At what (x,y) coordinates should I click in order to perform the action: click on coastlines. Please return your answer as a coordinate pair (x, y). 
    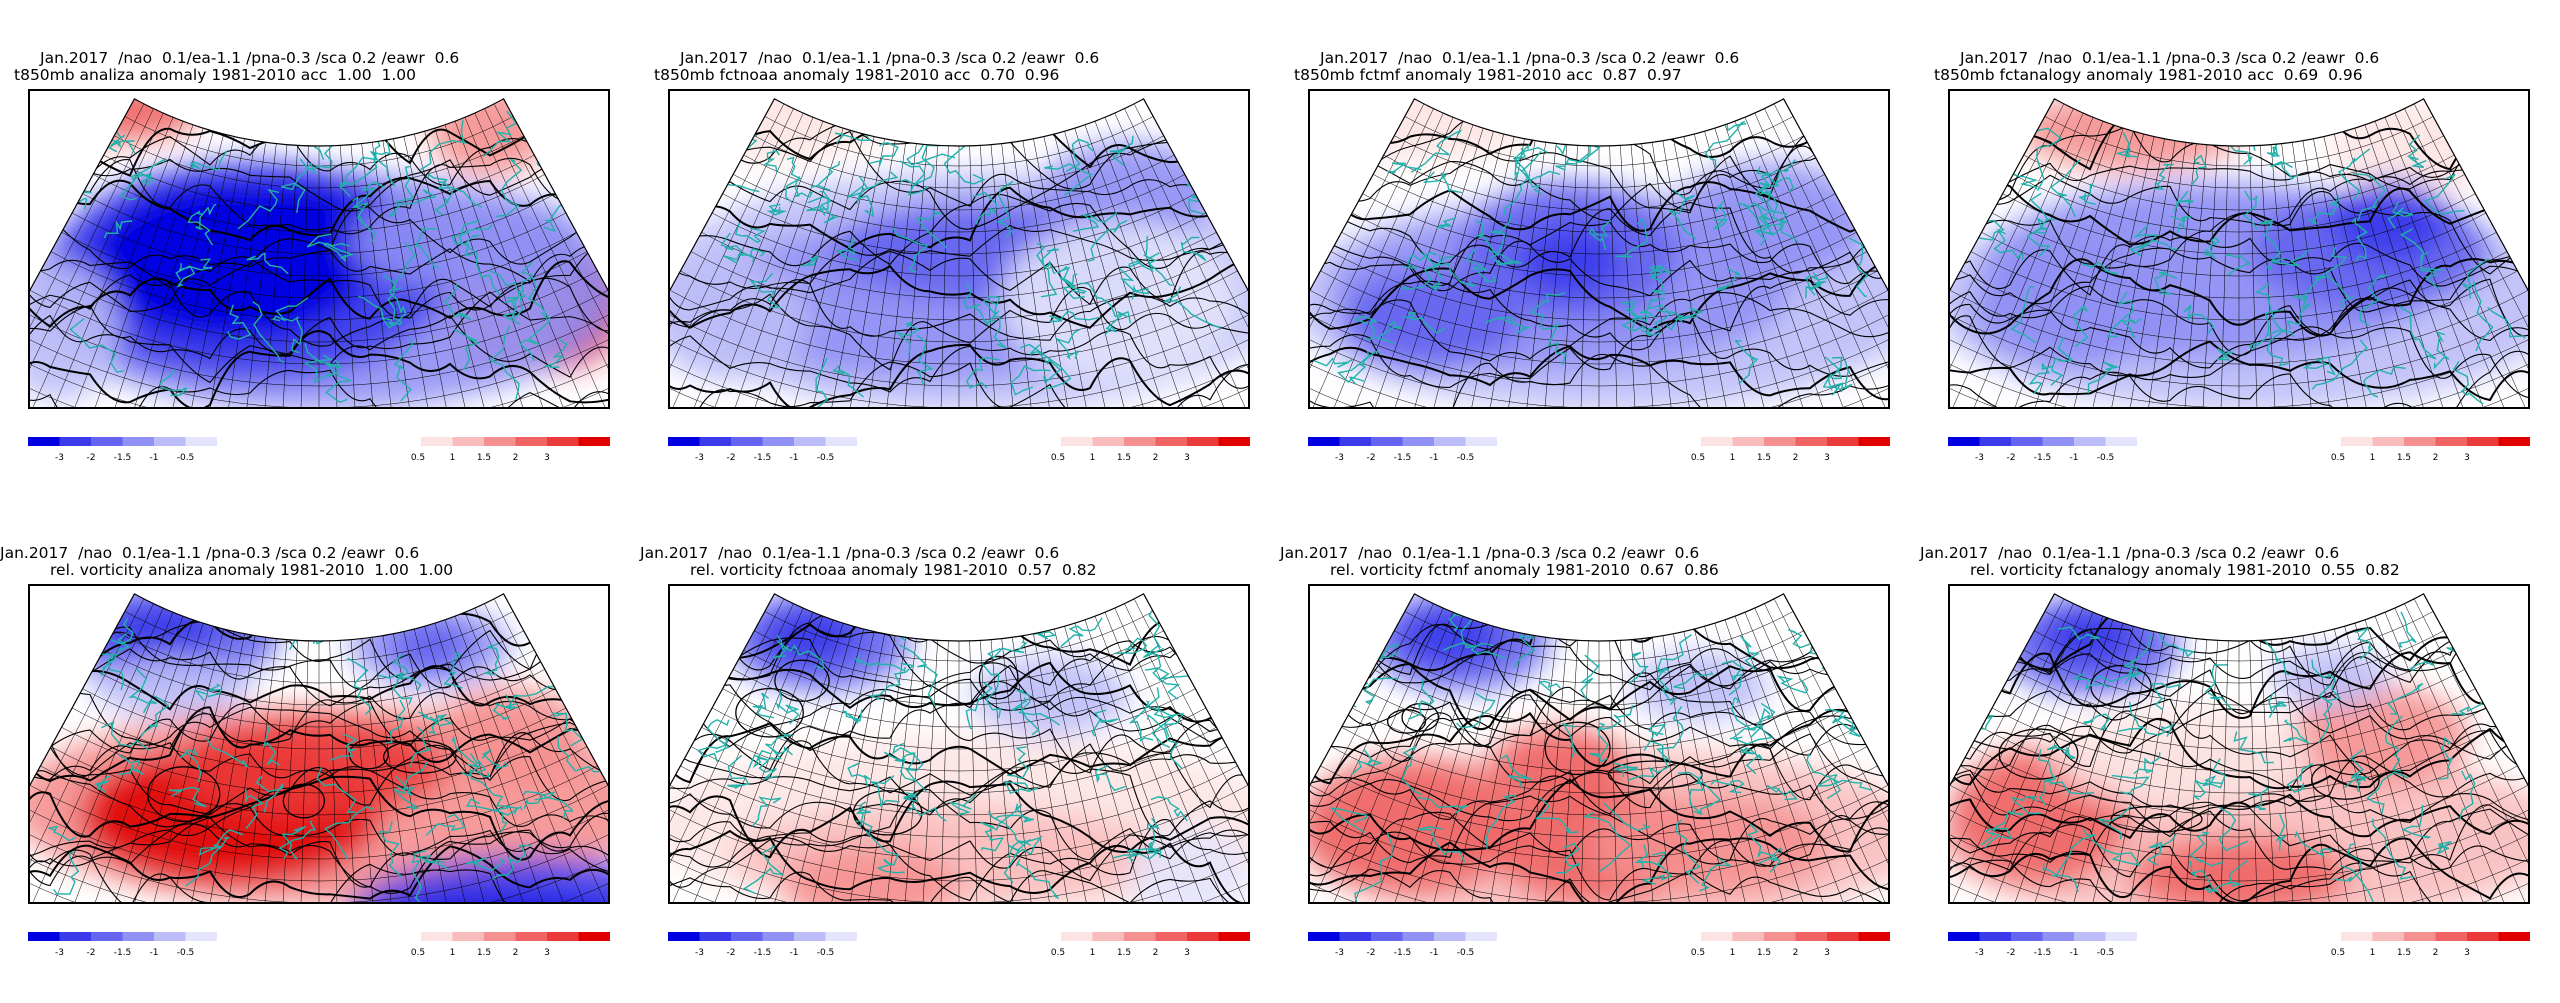
    Looking at the image, I should click on (957, 260).